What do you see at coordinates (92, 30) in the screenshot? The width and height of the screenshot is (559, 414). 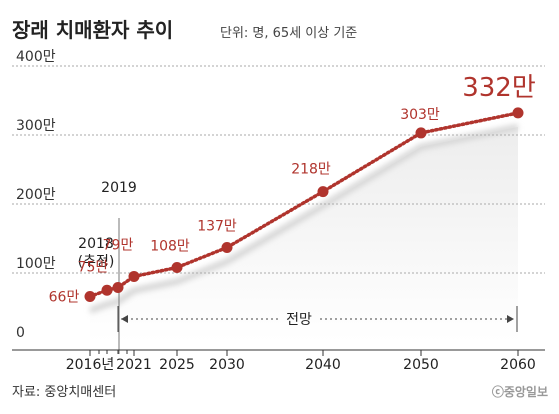 I see `chart-title: 장래 치매환자 추이` at bounding box center [92, 30].